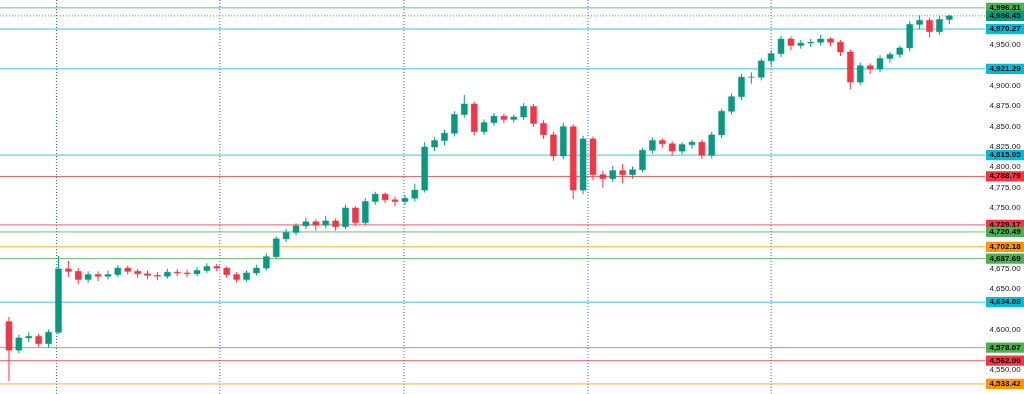  I want to click on ref-line-label: 4,996.31, so click(1005, 7).